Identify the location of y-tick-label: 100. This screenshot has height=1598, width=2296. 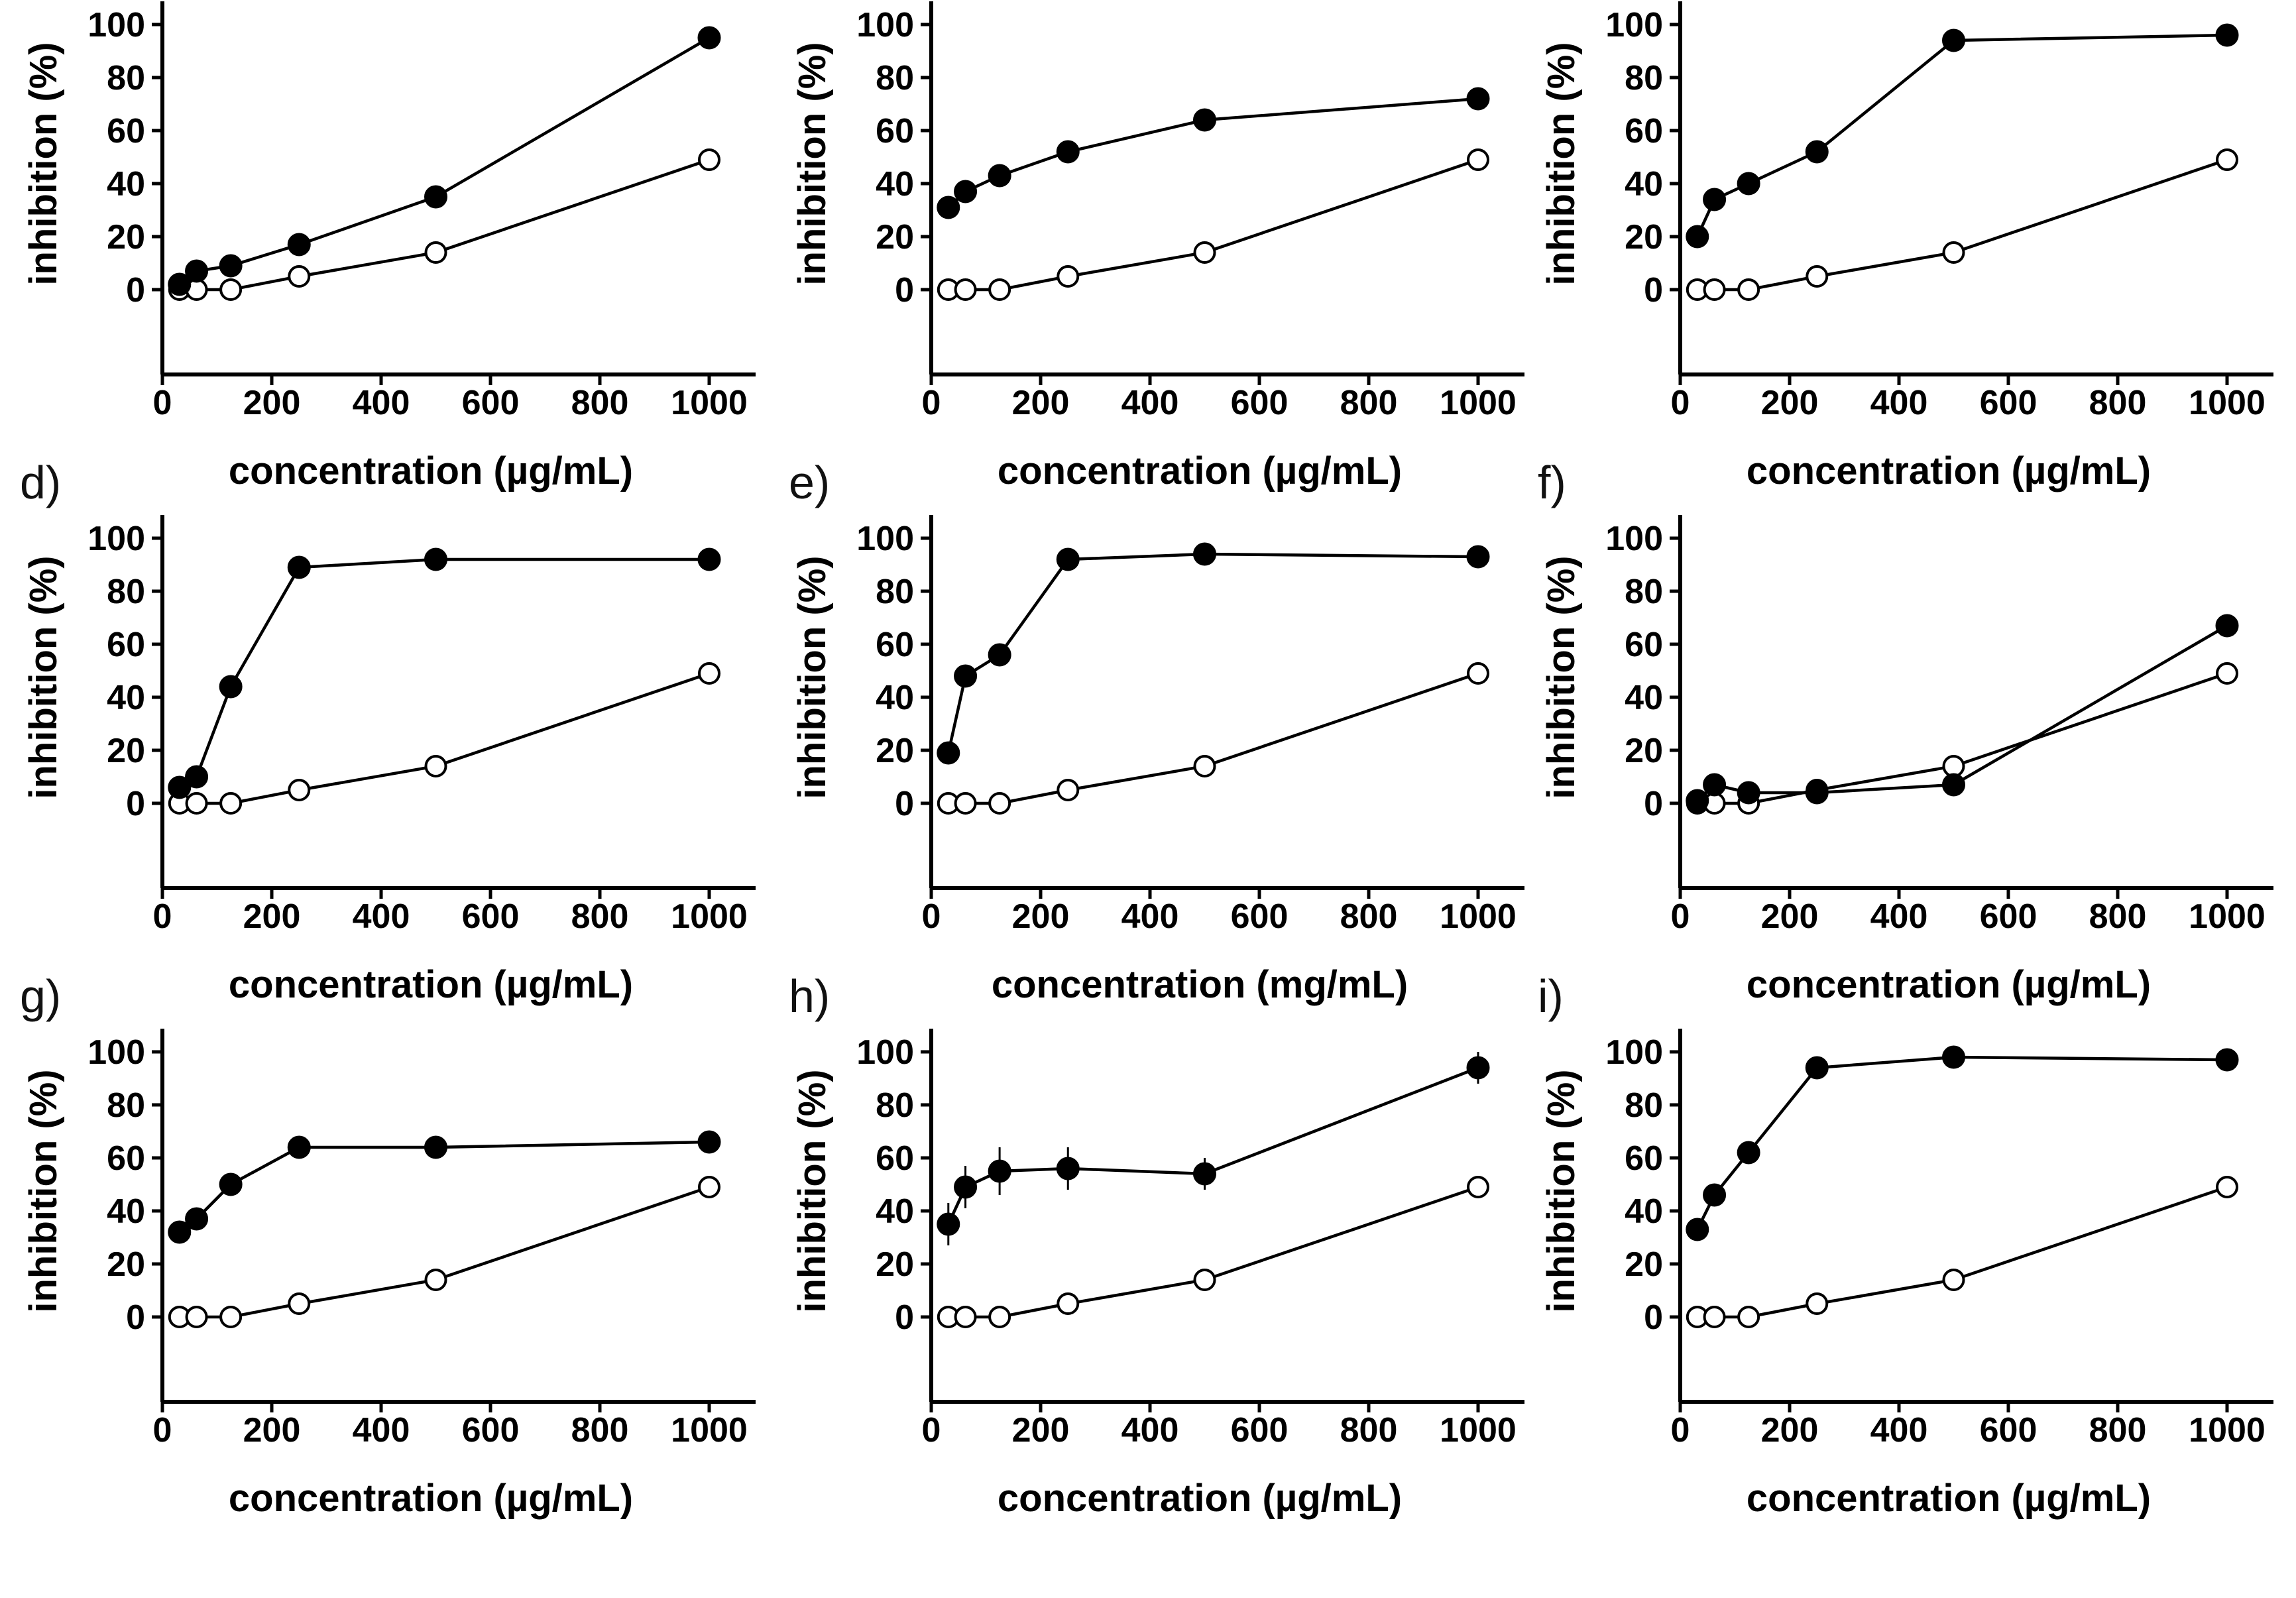
(116, 1052).